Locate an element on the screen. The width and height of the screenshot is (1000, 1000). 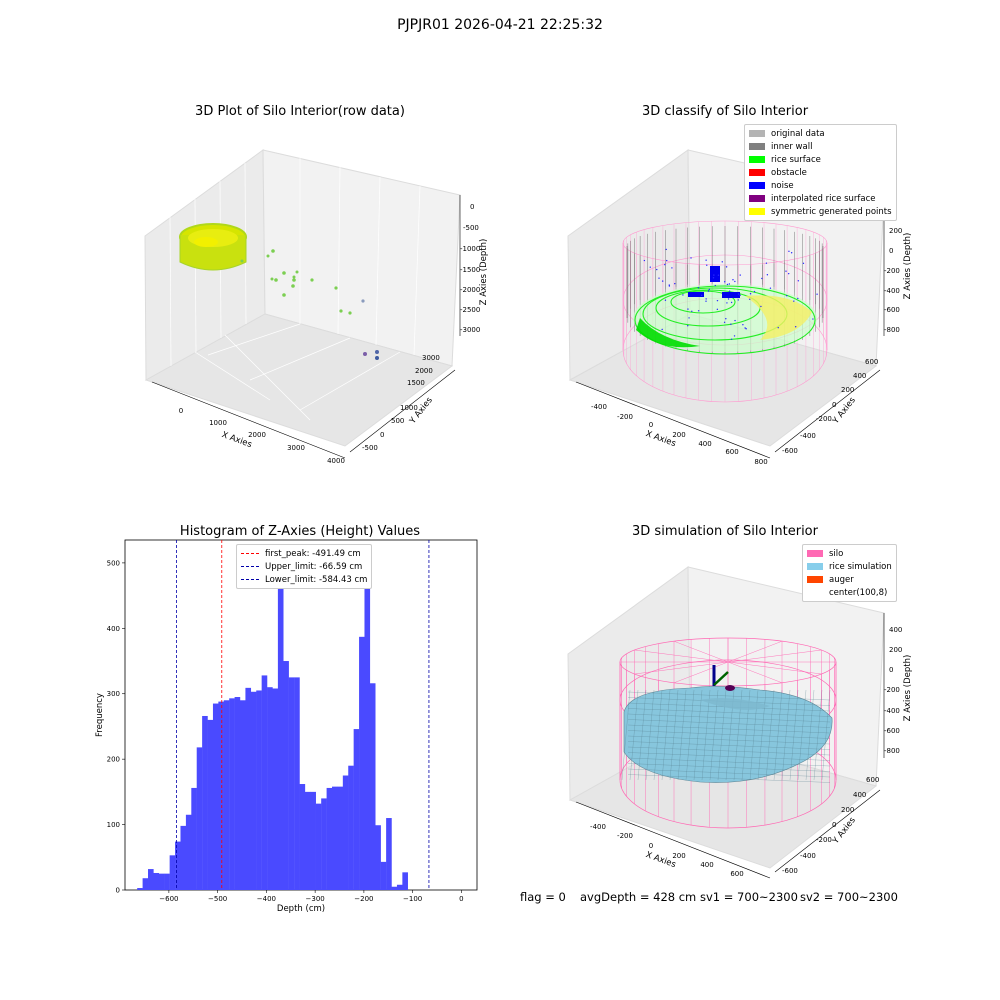
p4-ytick: -200 is located at coordinates (824, 840).